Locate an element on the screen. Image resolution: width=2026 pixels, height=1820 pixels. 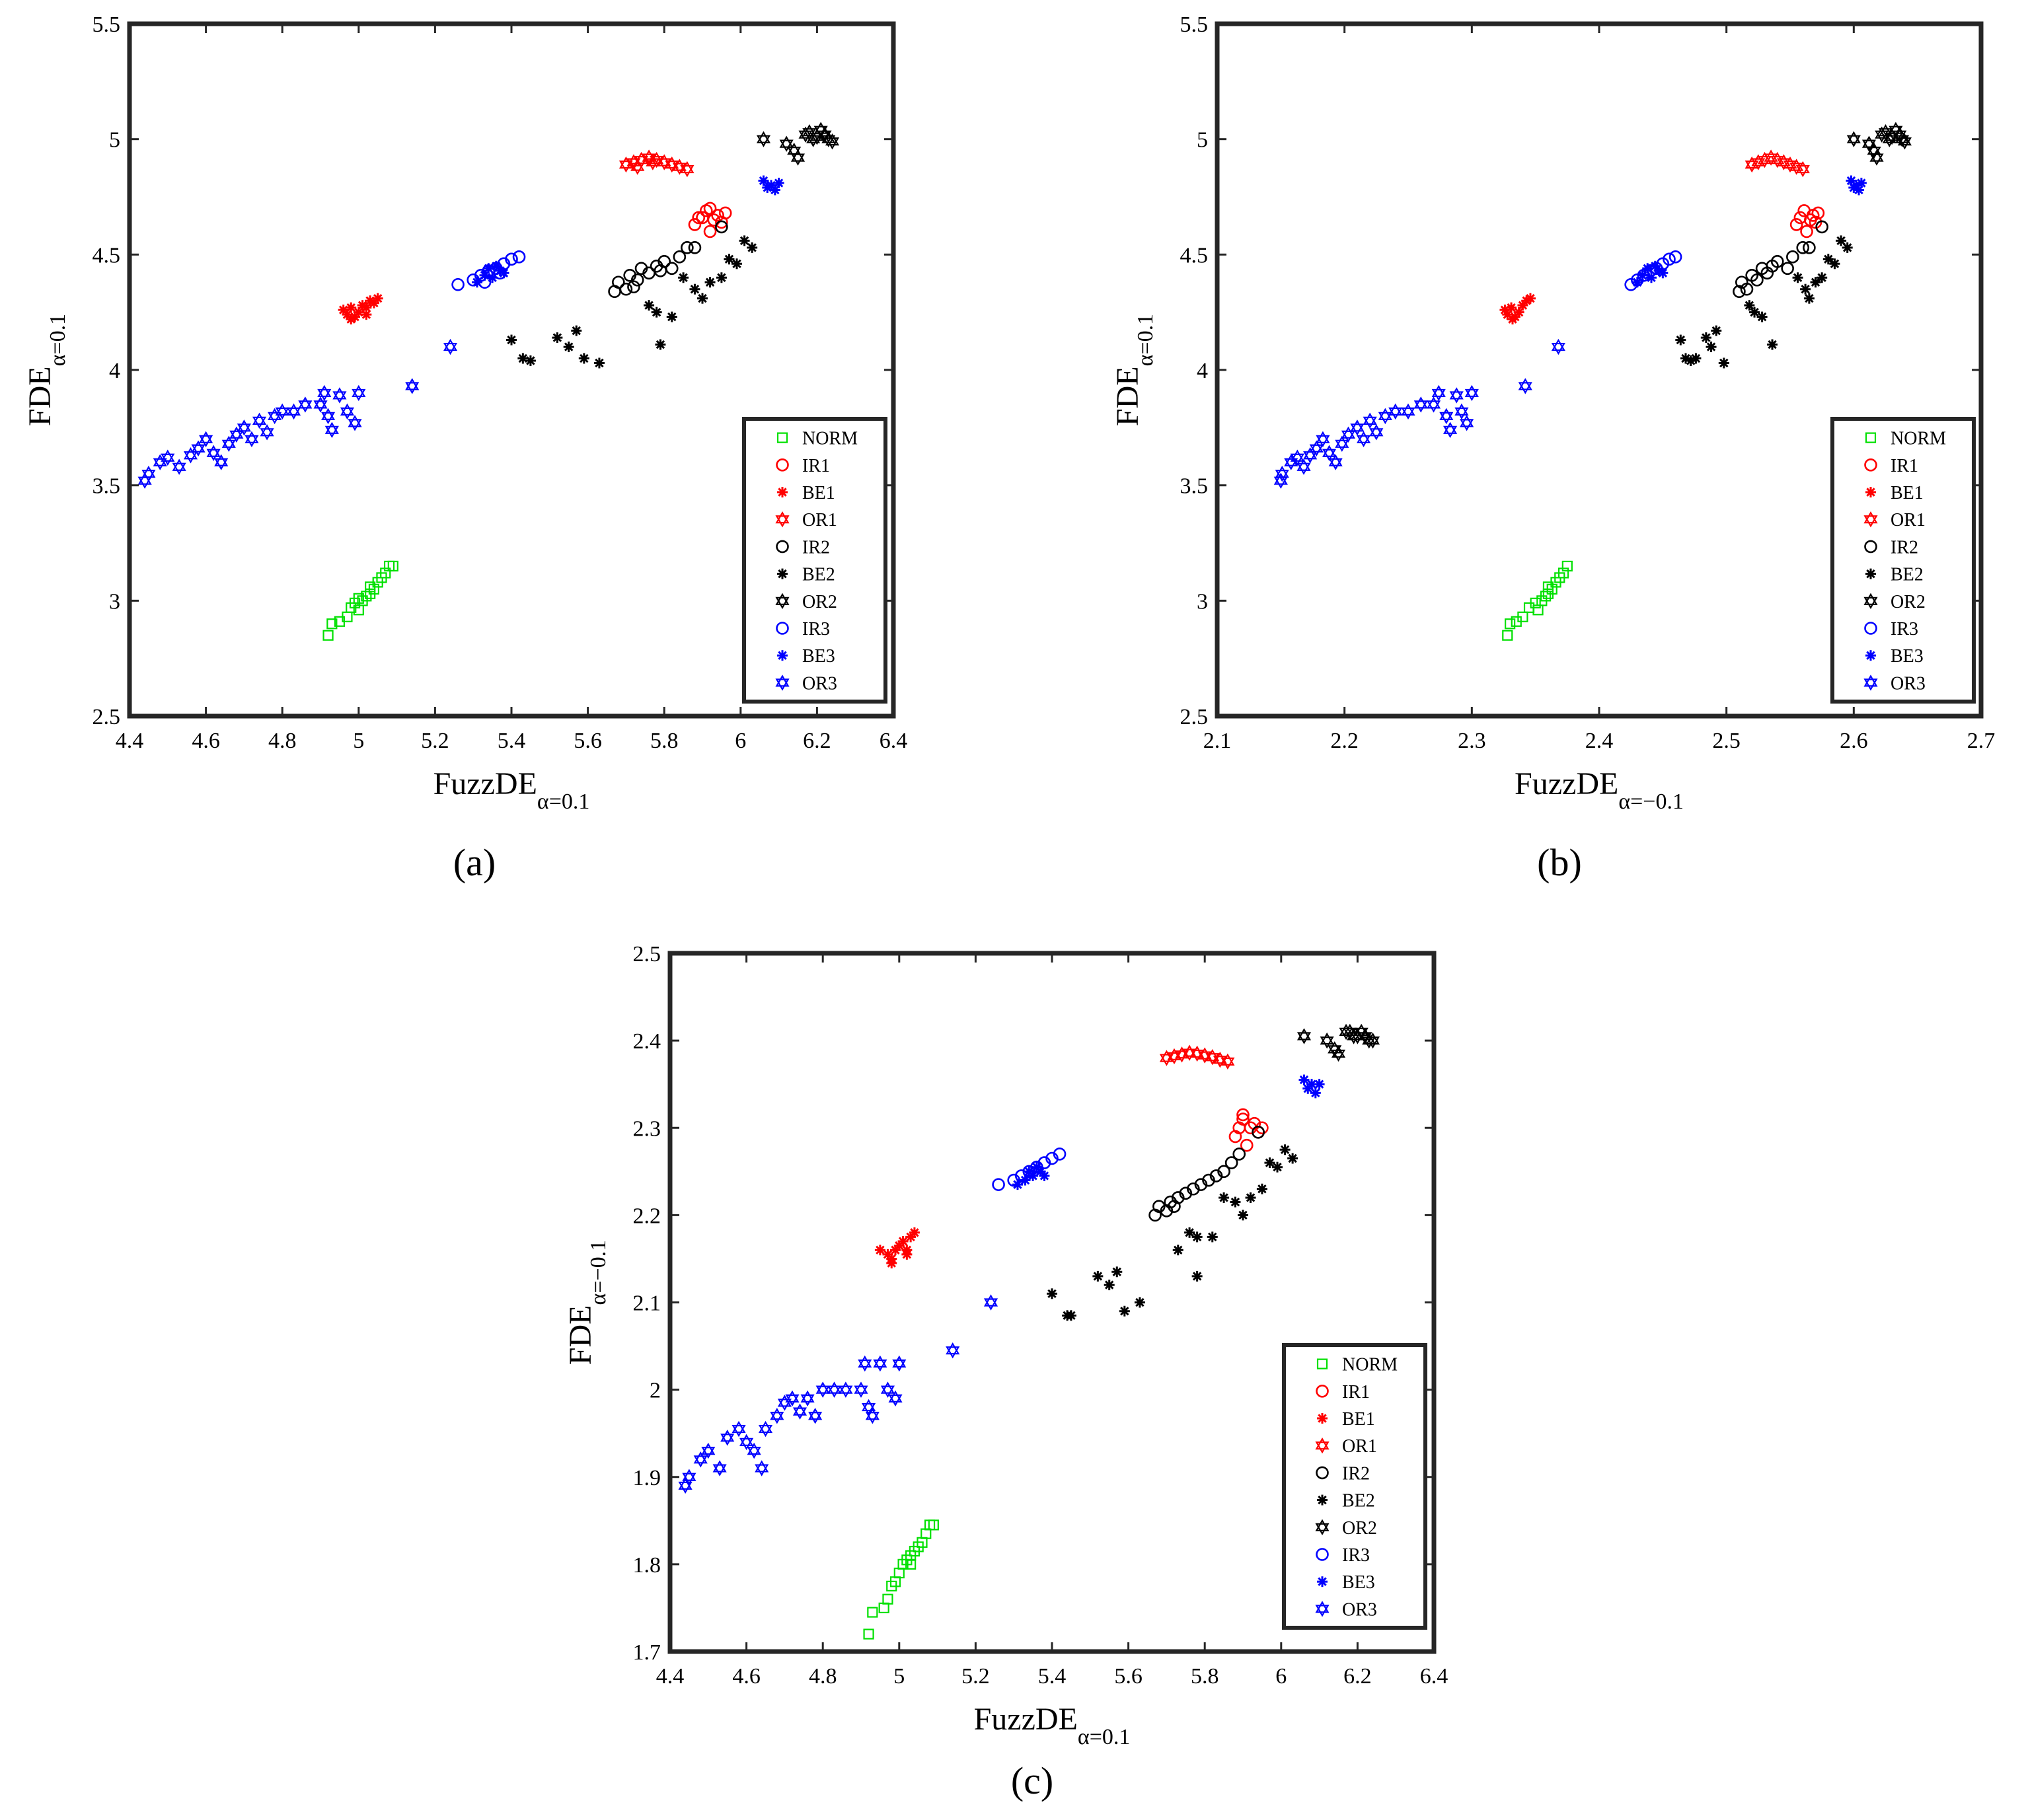
legend-label: IR1 is located at coordinates (816, 466).